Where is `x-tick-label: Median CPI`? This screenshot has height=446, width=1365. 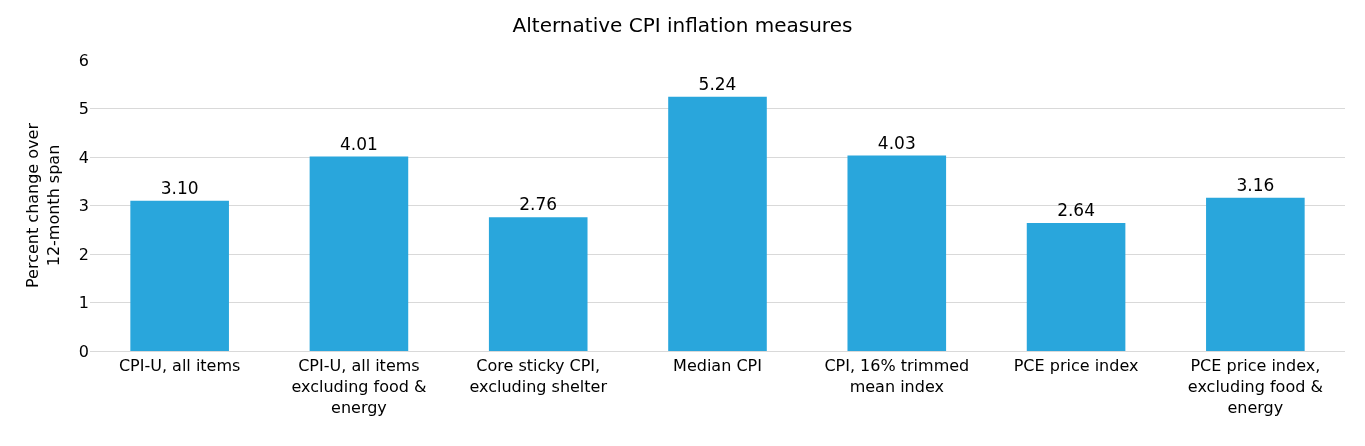
x-tick-label: Median CPI is located at coordinates (717, 366).